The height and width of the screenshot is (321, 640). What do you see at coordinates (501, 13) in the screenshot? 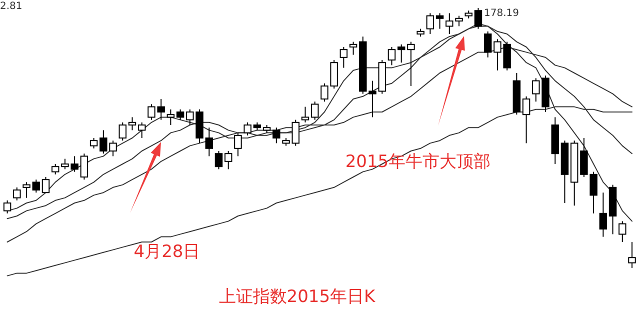
I see `annotation: 178.19` at bounding box center [501, 13].